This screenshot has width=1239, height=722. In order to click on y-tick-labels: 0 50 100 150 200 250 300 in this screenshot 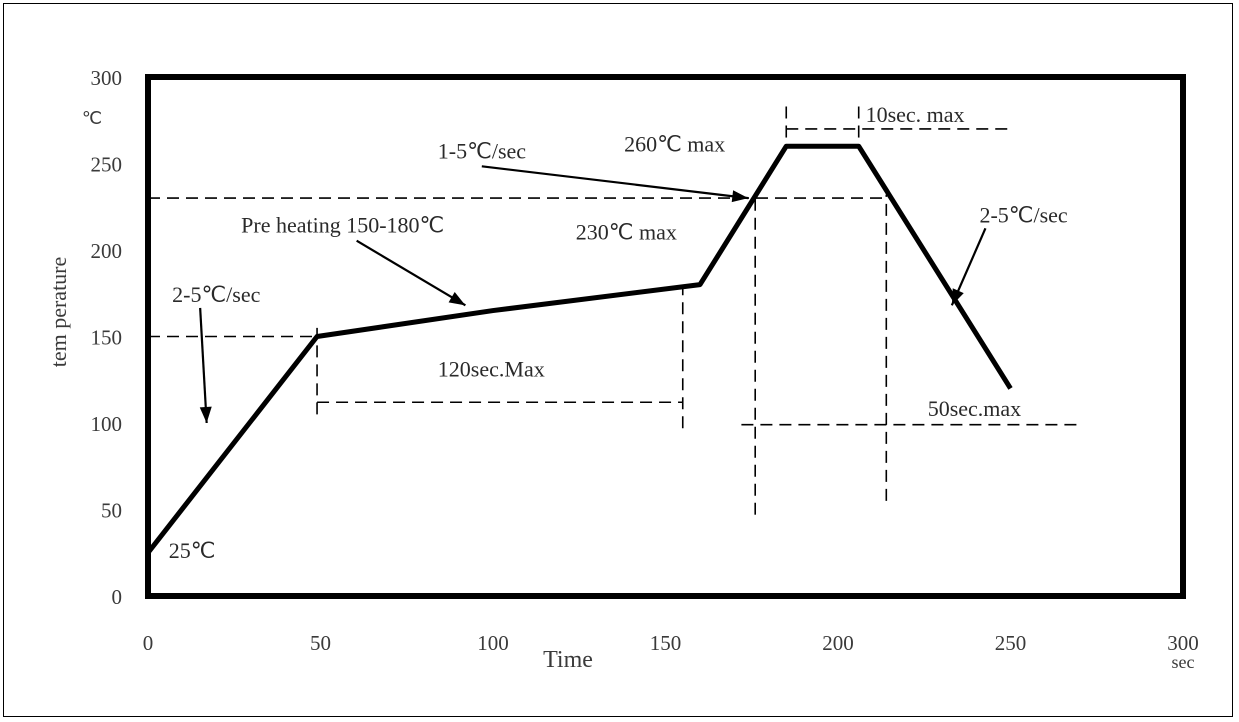, I will do `click(107, 337)`.